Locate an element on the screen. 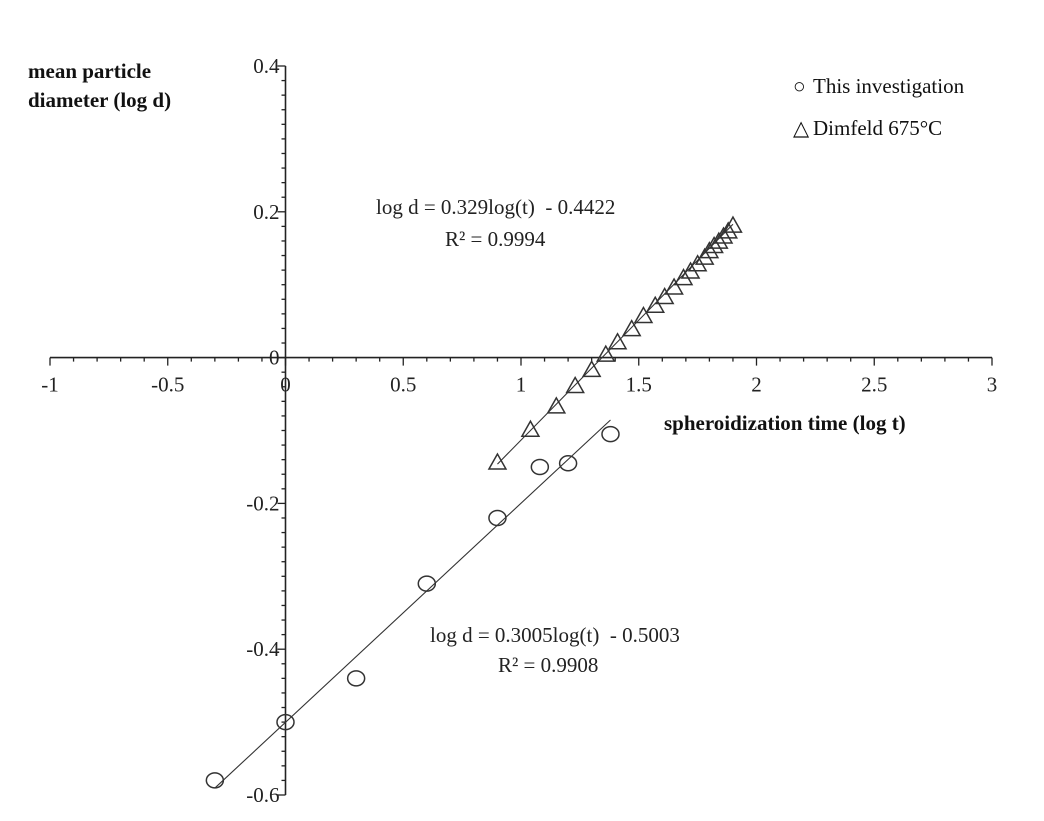 Image resolution: width=1044 pixels, height=821 pixels. x-tick-label: 0.5 is located at coordinates (403, 385).